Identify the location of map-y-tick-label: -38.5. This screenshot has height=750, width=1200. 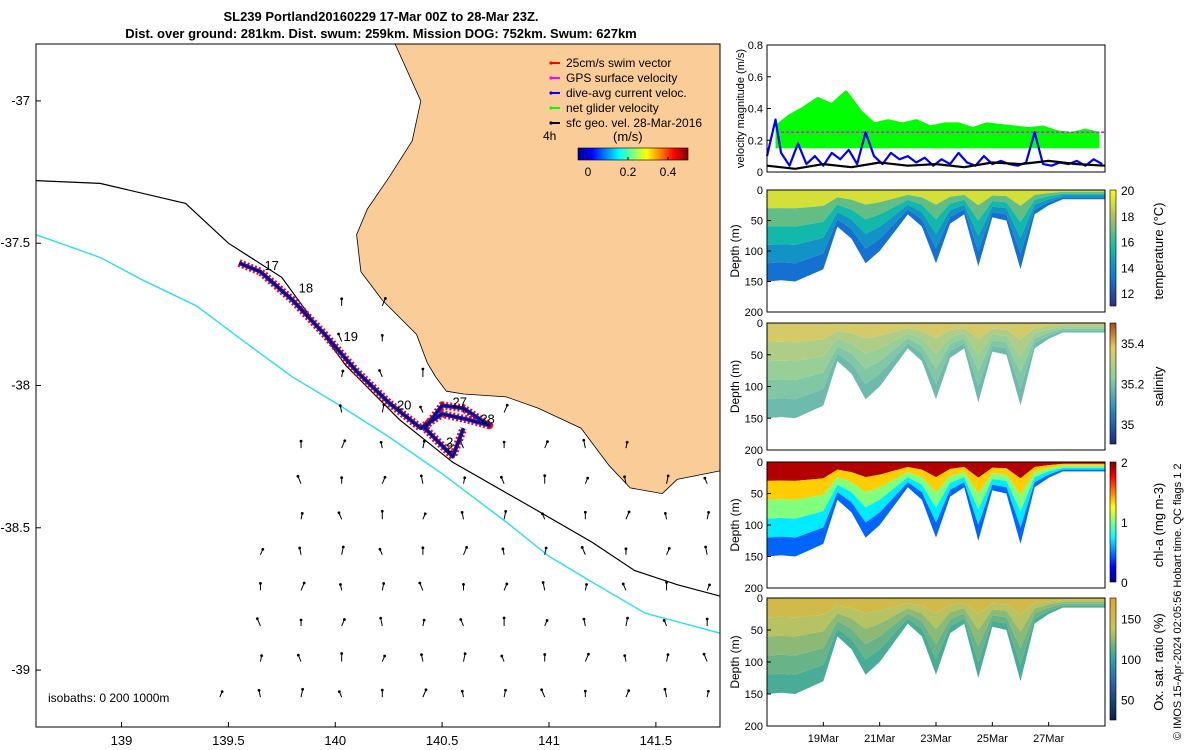
(15, 527).